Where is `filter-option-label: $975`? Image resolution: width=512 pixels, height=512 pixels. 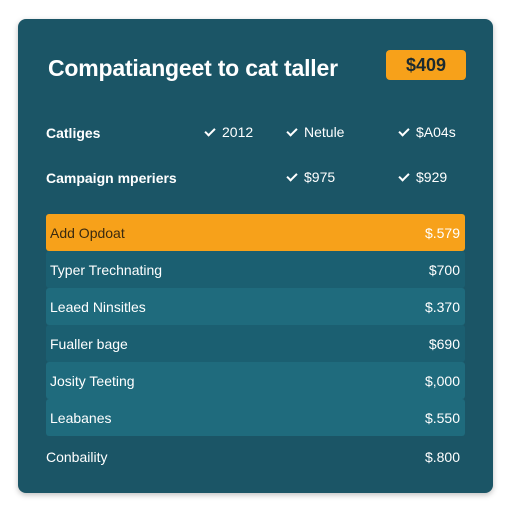 filter-option-label: $975 is located at coordinates (320, 177).